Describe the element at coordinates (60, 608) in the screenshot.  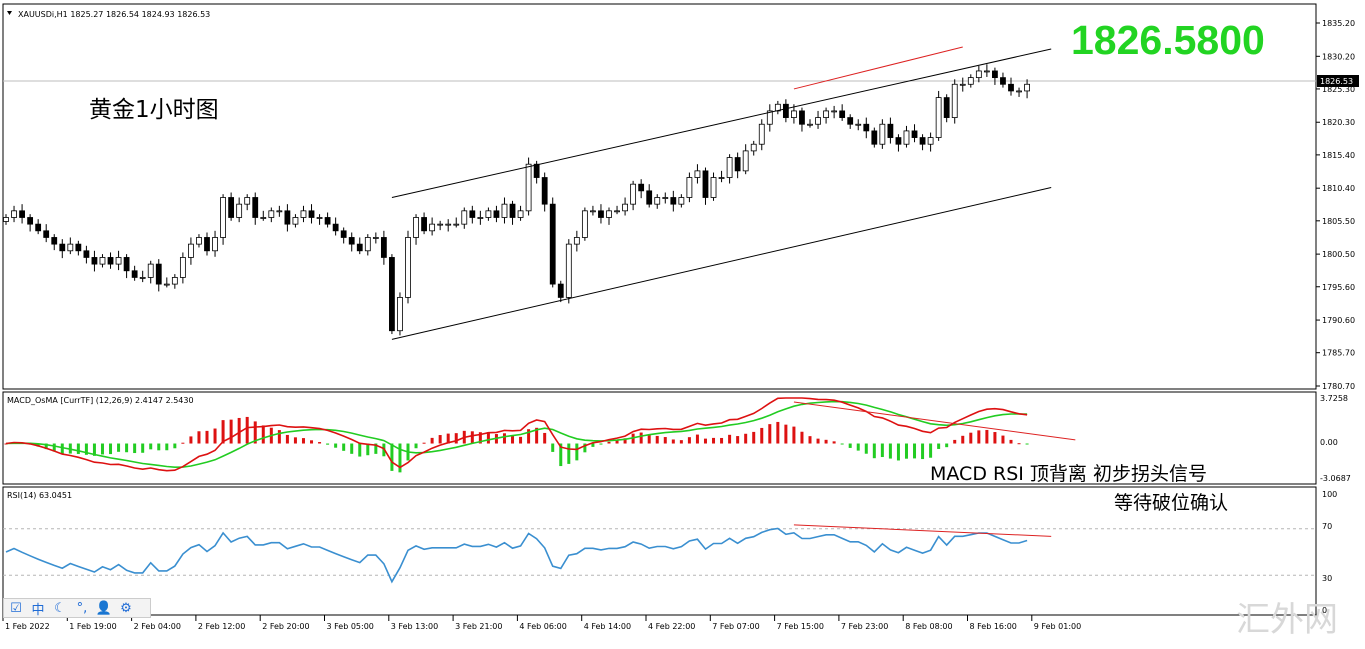
I see `moon-icon: ☾` at that location.